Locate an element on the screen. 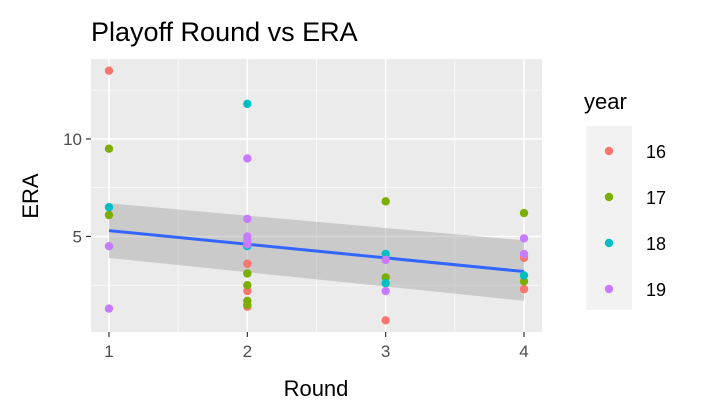 The height and width of the screenshot is (418, 702). trend-line is located at coordinates (316, 251).